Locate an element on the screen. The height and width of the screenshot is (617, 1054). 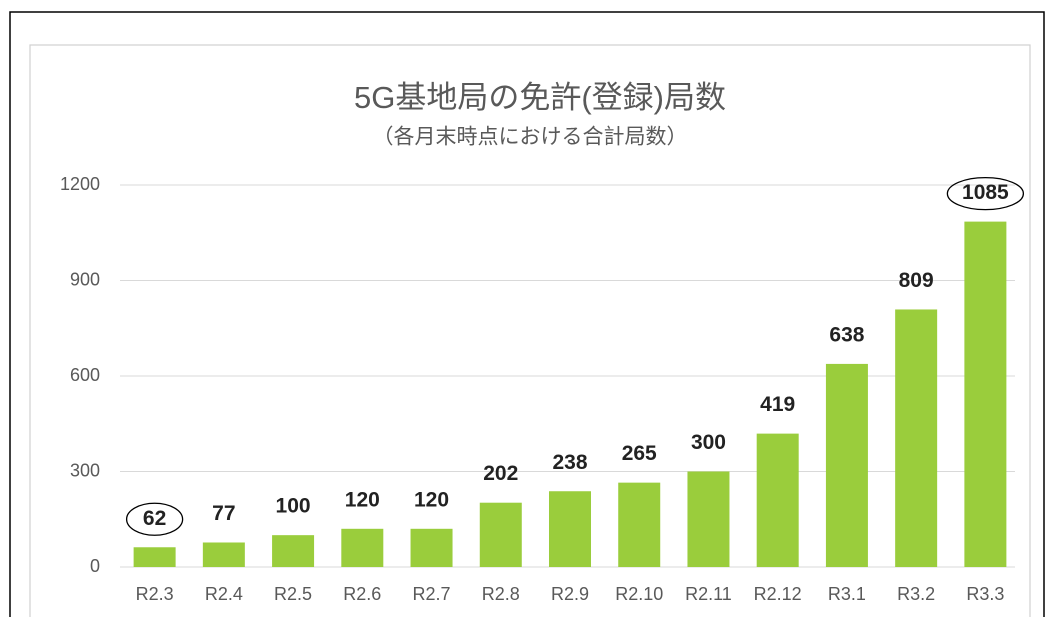
x-tick-label: R2.7 is located at coordinates (432, 594).